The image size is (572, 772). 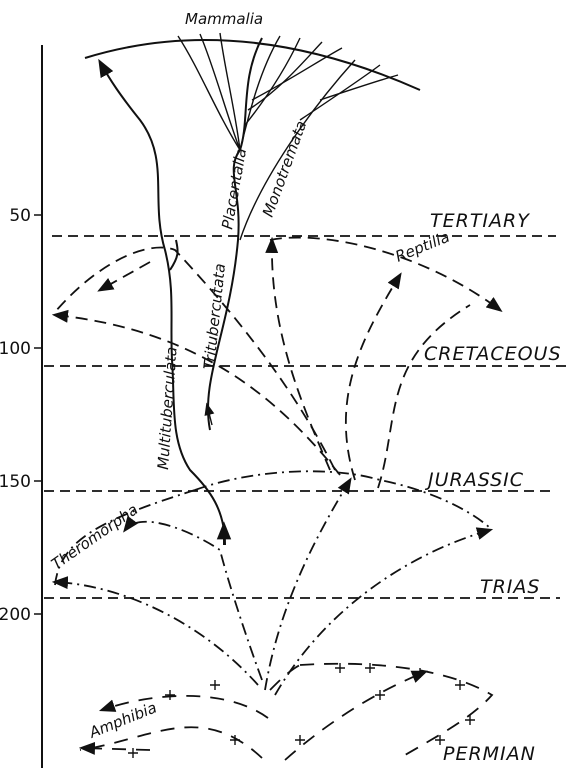 I want to click on tick-label: 150, so click(x=15, y=482).